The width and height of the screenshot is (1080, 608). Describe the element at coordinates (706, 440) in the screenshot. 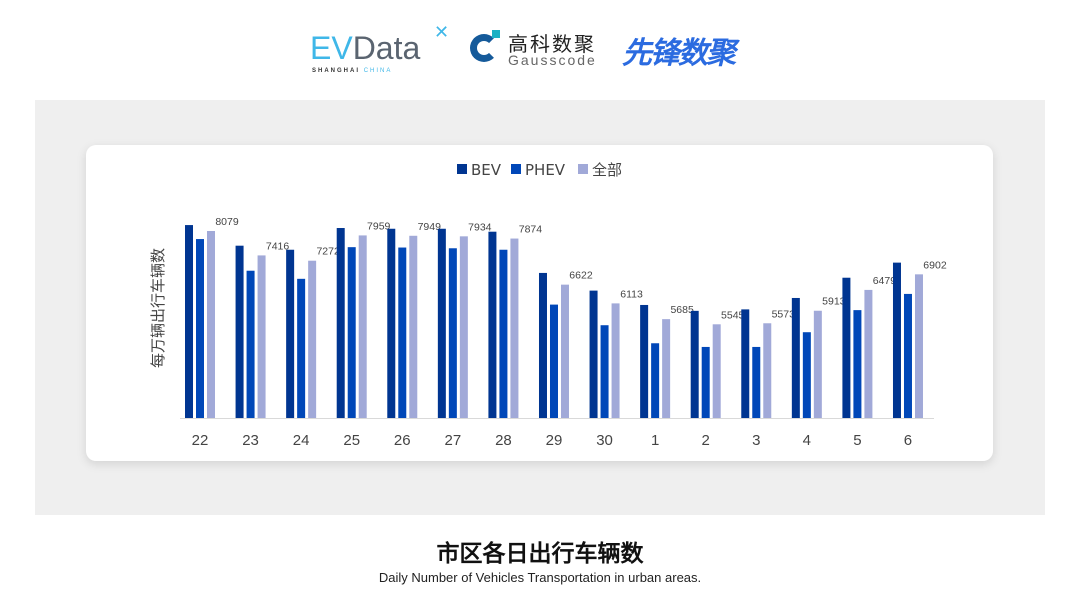

I see `x-tick-label: 2` at that location.